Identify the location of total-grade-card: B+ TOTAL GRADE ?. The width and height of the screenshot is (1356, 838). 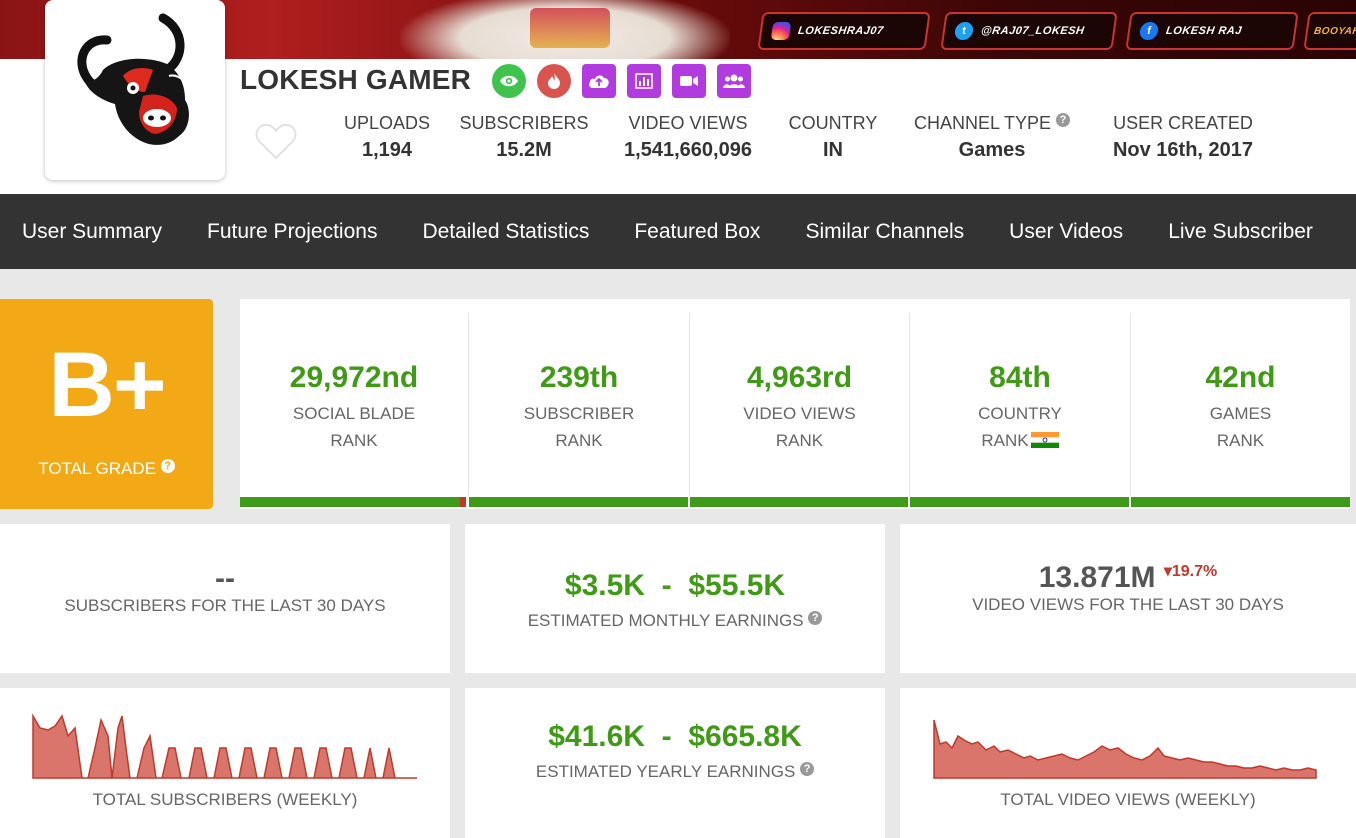
(106, 404).